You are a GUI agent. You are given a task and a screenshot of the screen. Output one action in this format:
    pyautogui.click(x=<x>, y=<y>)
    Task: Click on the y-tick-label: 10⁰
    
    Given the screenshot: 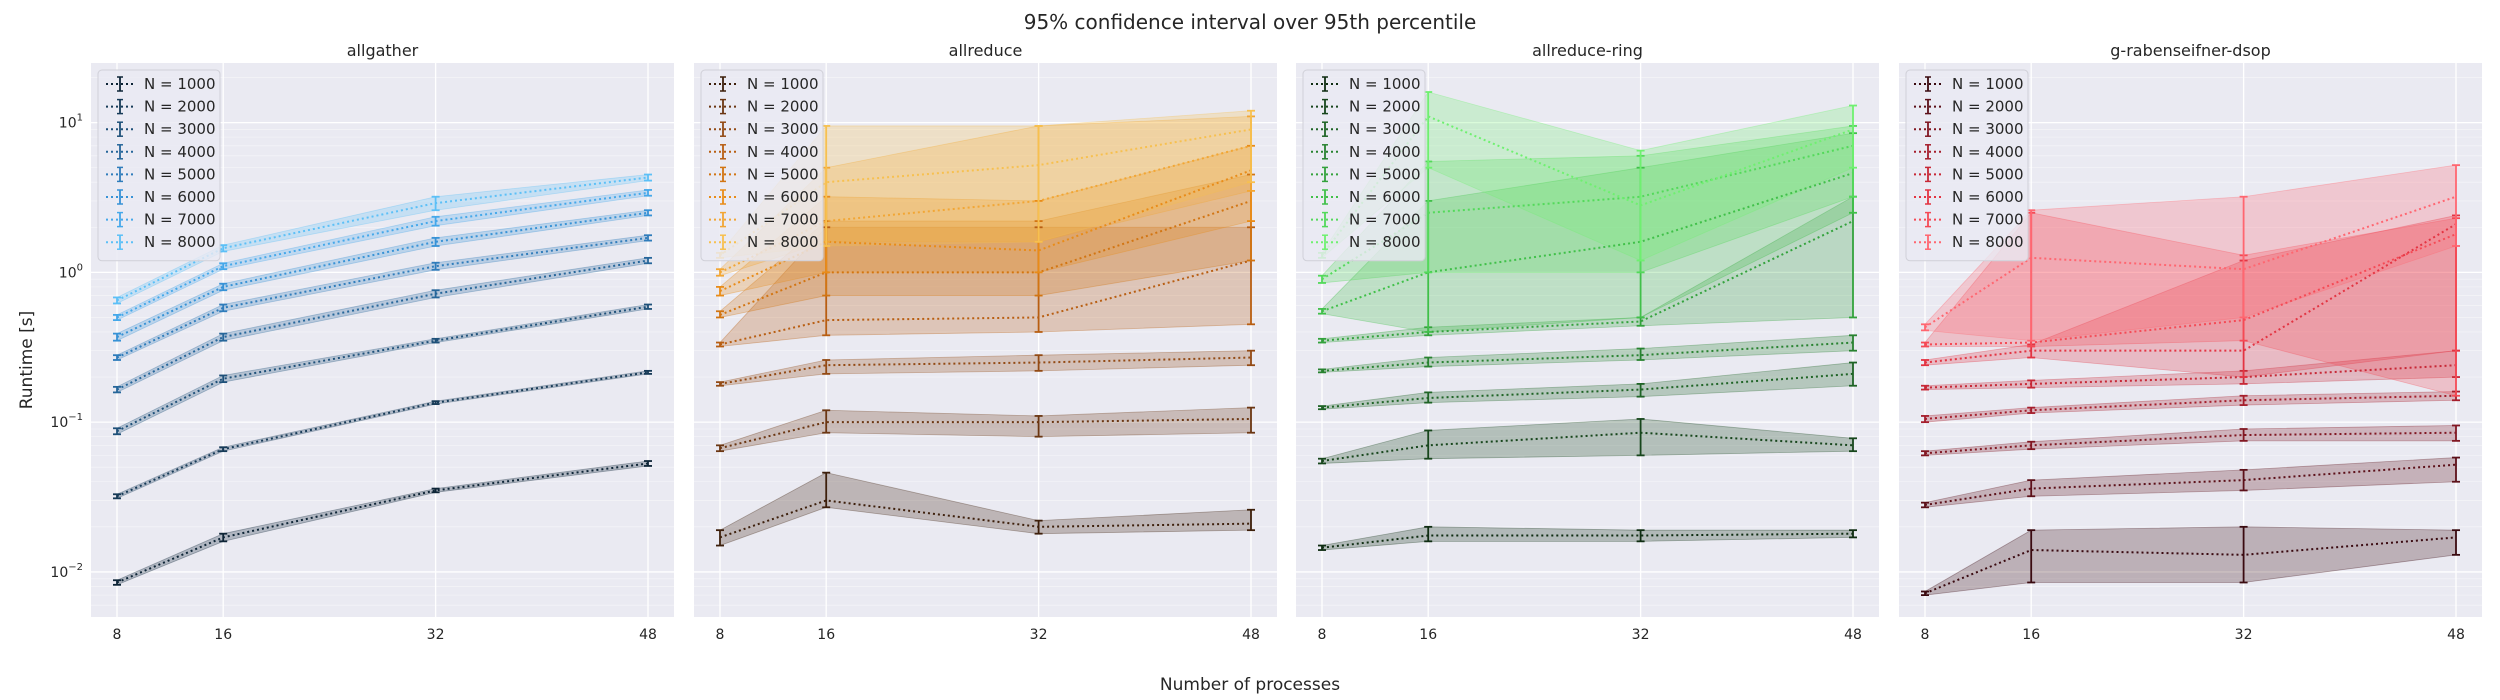 What is the action you would take?
    pyautogui.click(x=71, y=271)
    